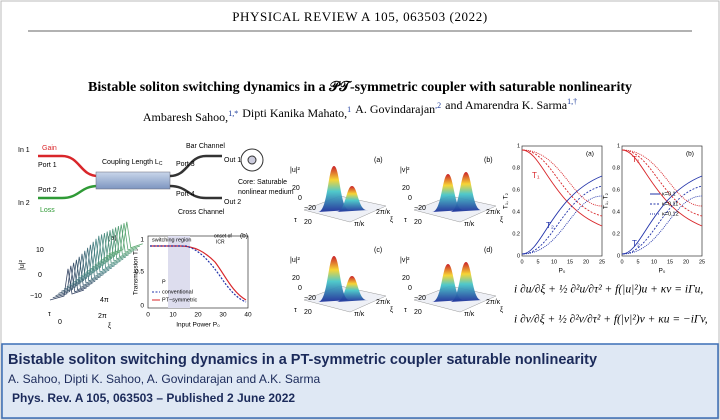 This screenshot has height=420, width=720. What do you see at coordinates (506, 105) in the screenshot?
I see `author-name: and Amarendra K. Sarma` at bounding box center [506, 105].